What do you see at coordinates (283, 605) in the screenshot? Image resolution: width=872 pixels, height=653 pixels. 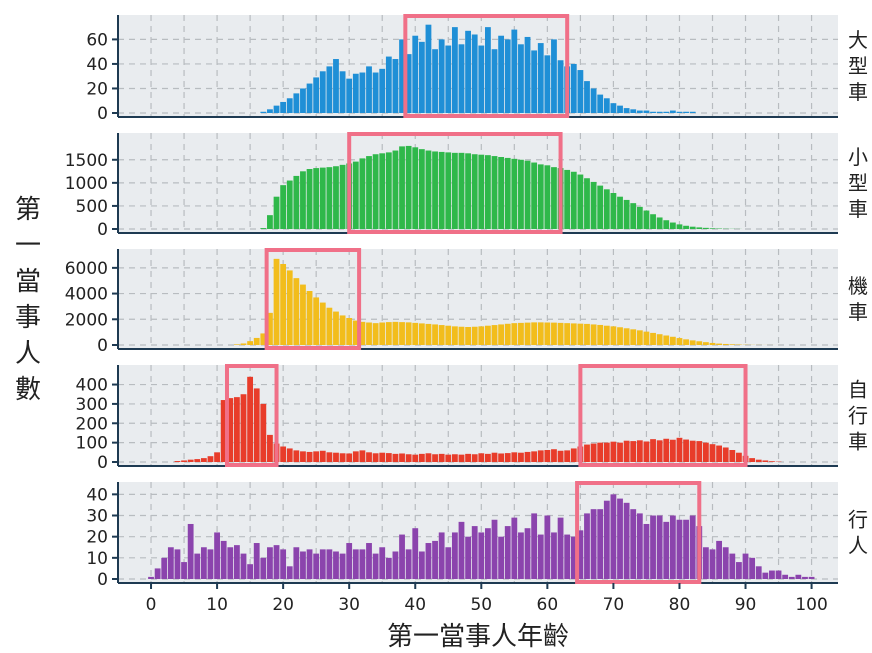 I see `x-tick-label: 20` at bounding box center [283, 605].